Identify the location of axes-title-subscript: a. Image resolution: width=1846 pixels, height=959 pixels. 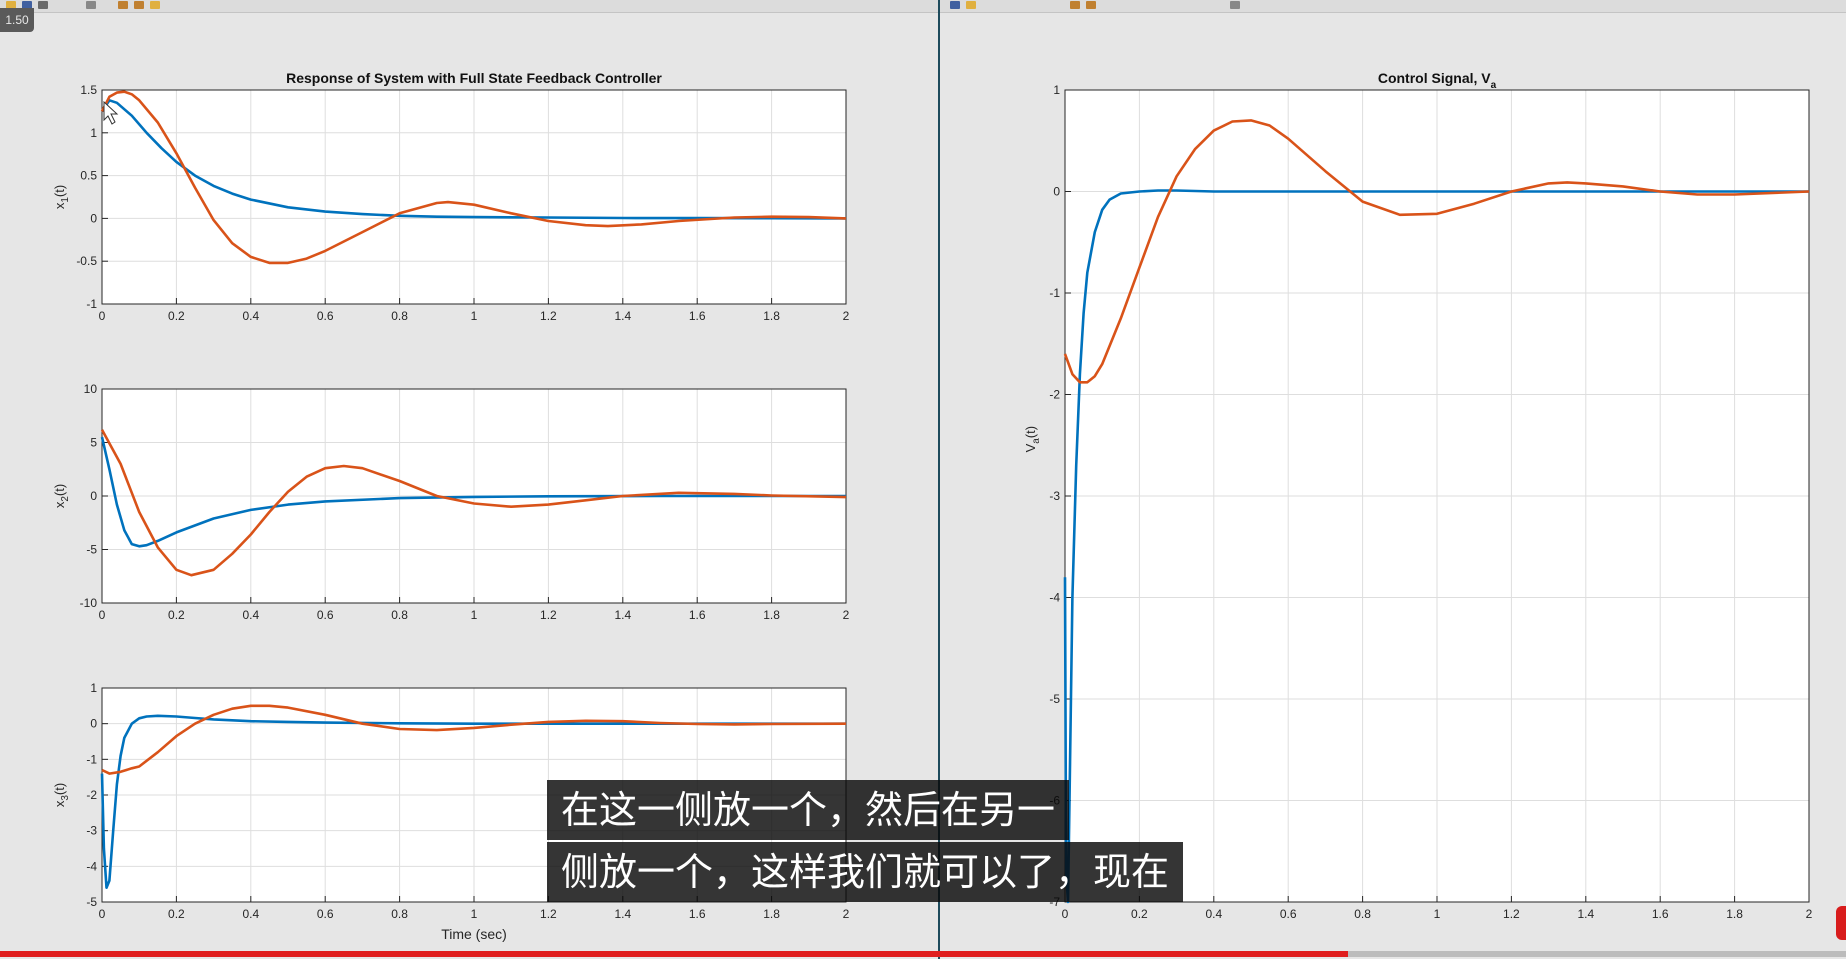
(1494, 85).